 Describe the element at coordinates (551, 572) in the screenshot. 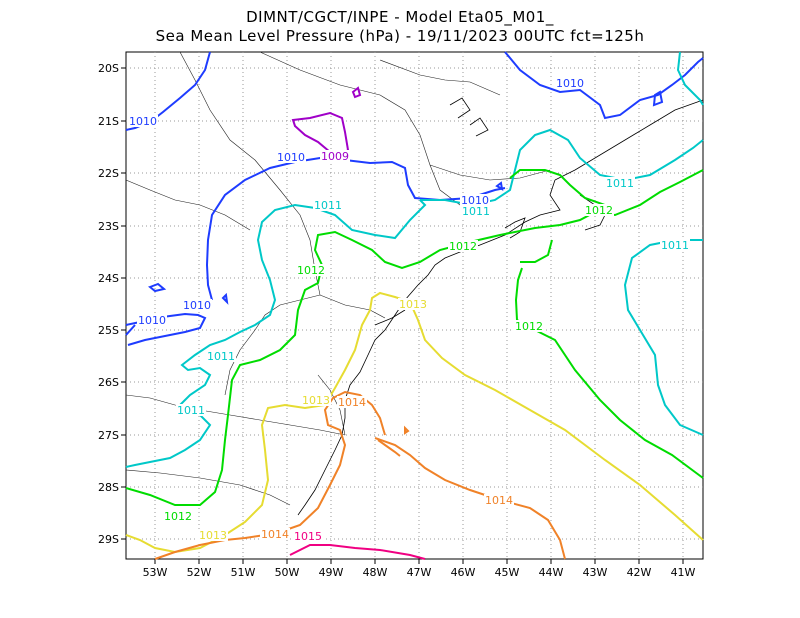

I see `lon-label: 44W` at that location.